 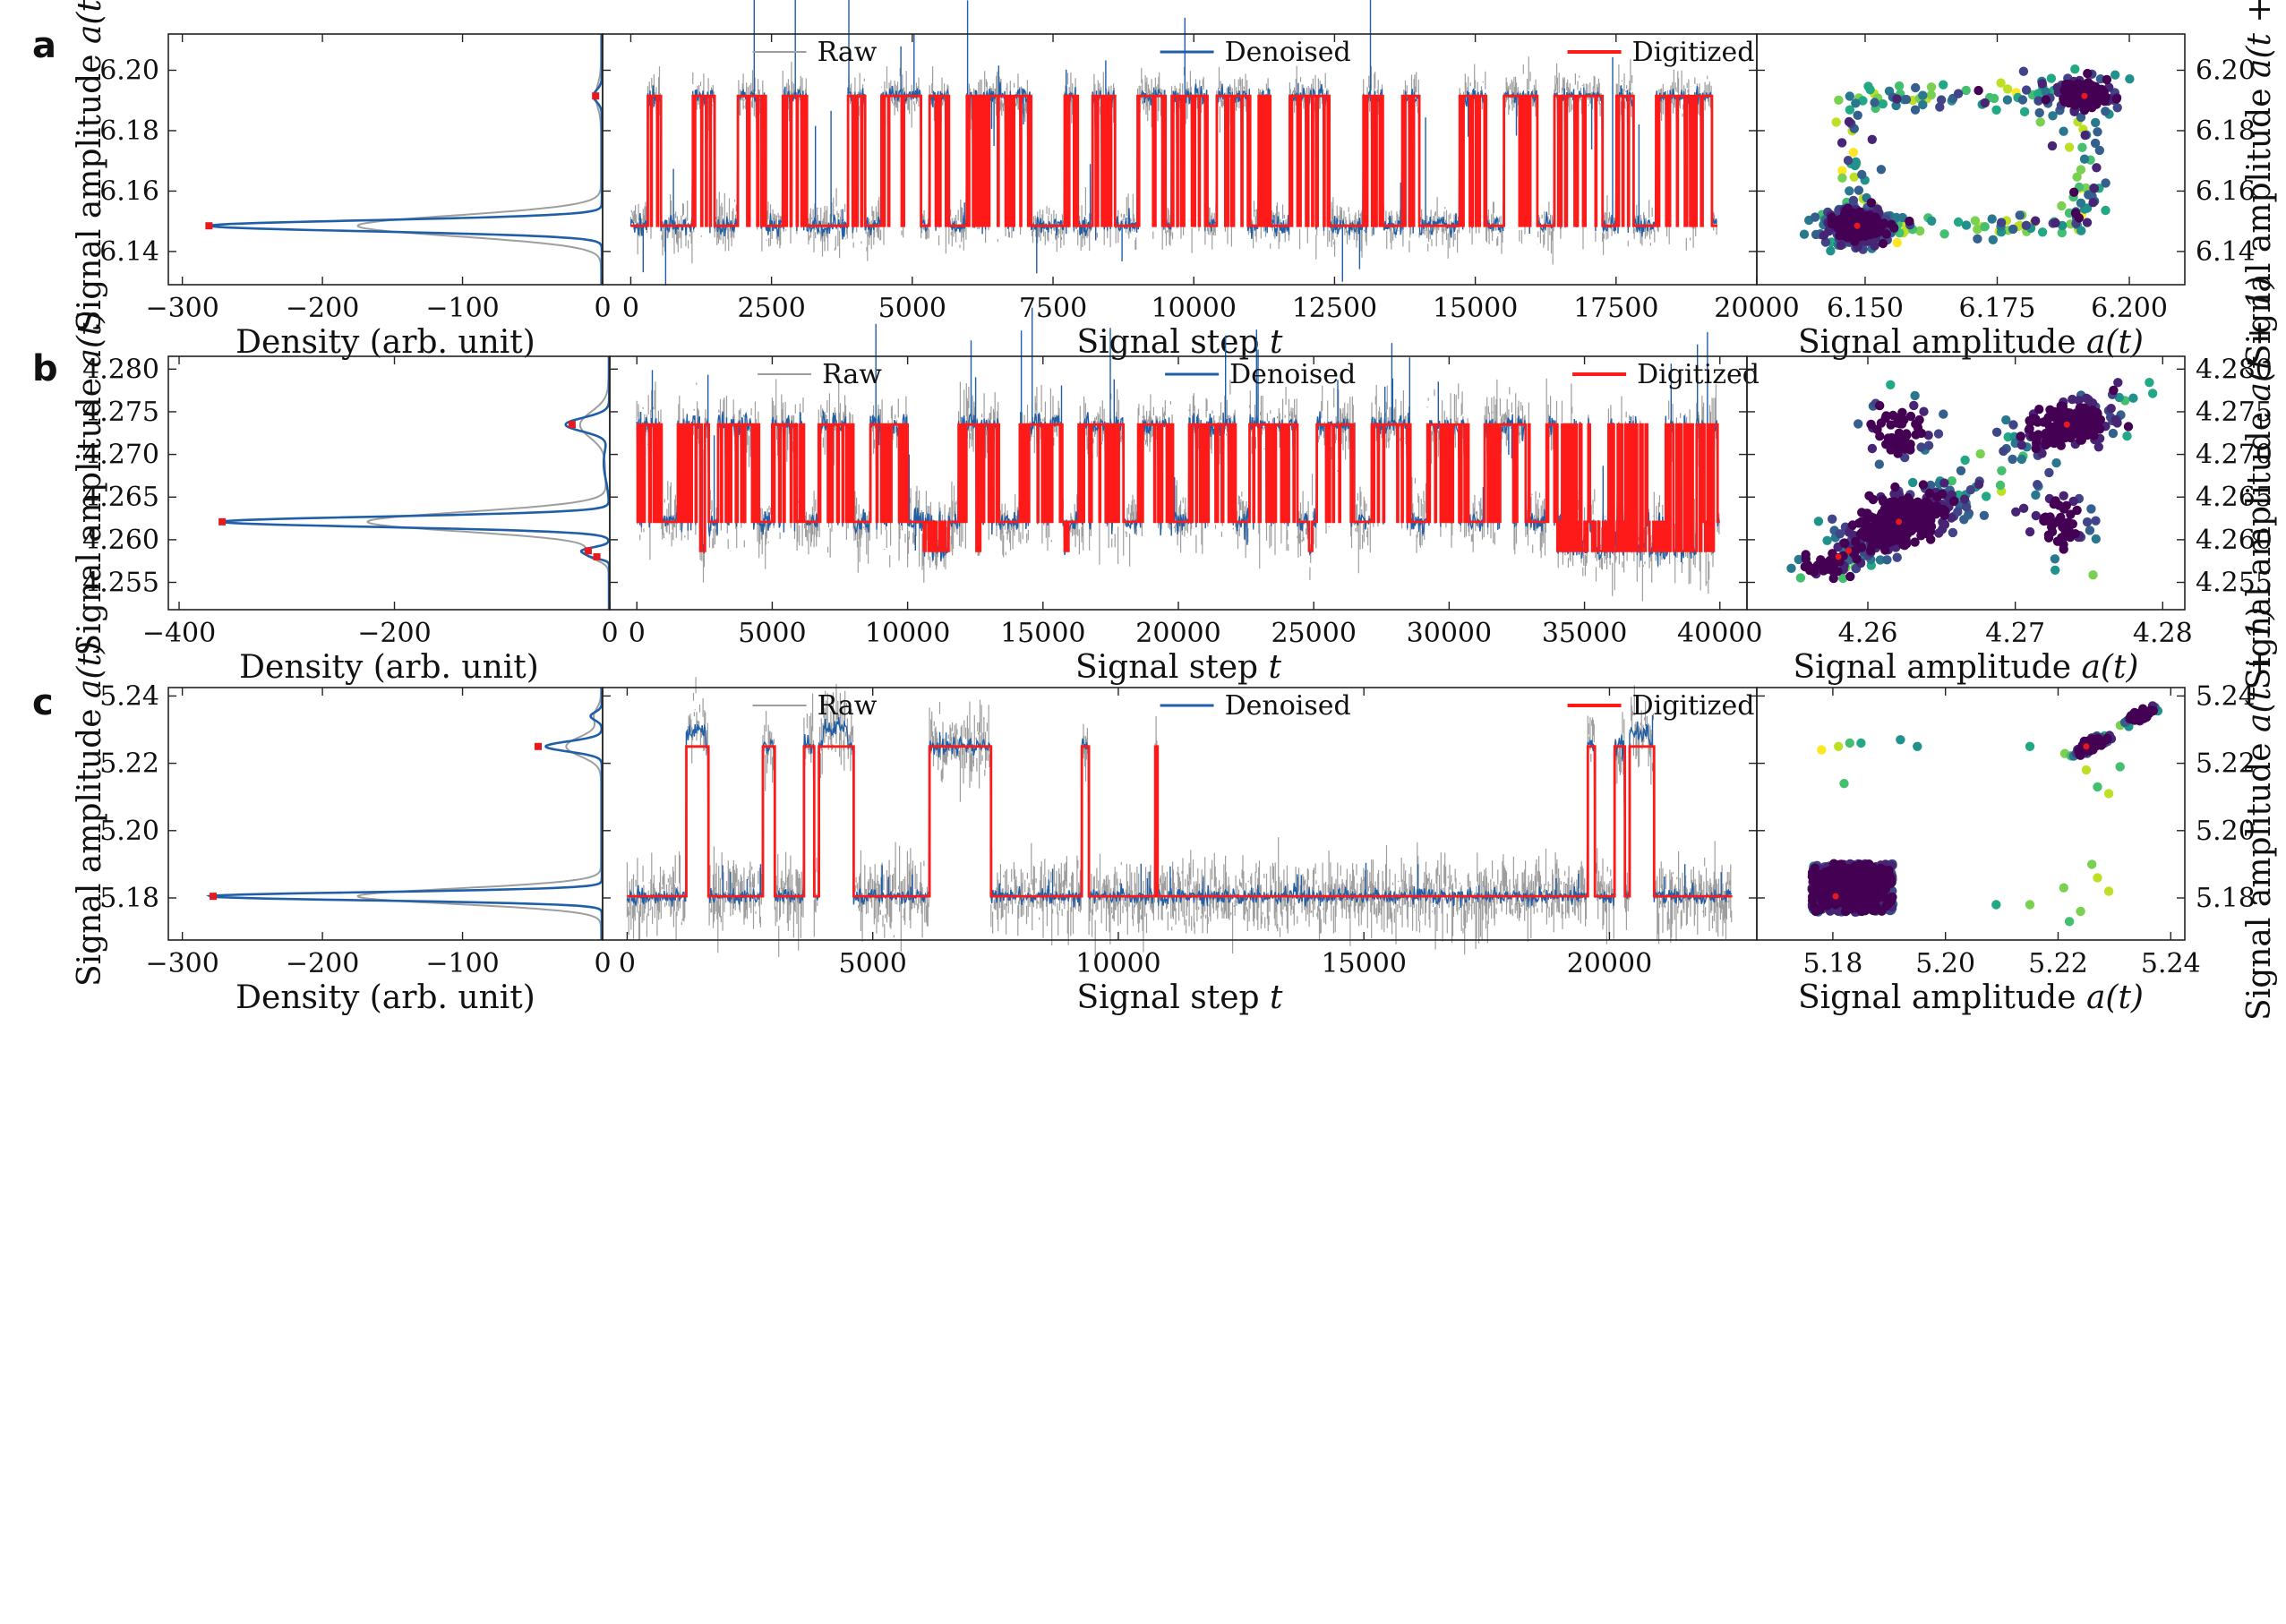 What do you see at coordinates (2226, 831) in the screenshot?
I see `scatter-ytick-label: 5.20` at bounding box center [2226, 831].